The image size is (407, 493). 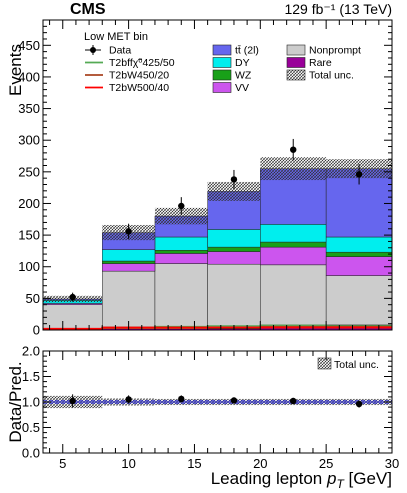 I want to click on legend-label: Data, so click(x=120, y=51).